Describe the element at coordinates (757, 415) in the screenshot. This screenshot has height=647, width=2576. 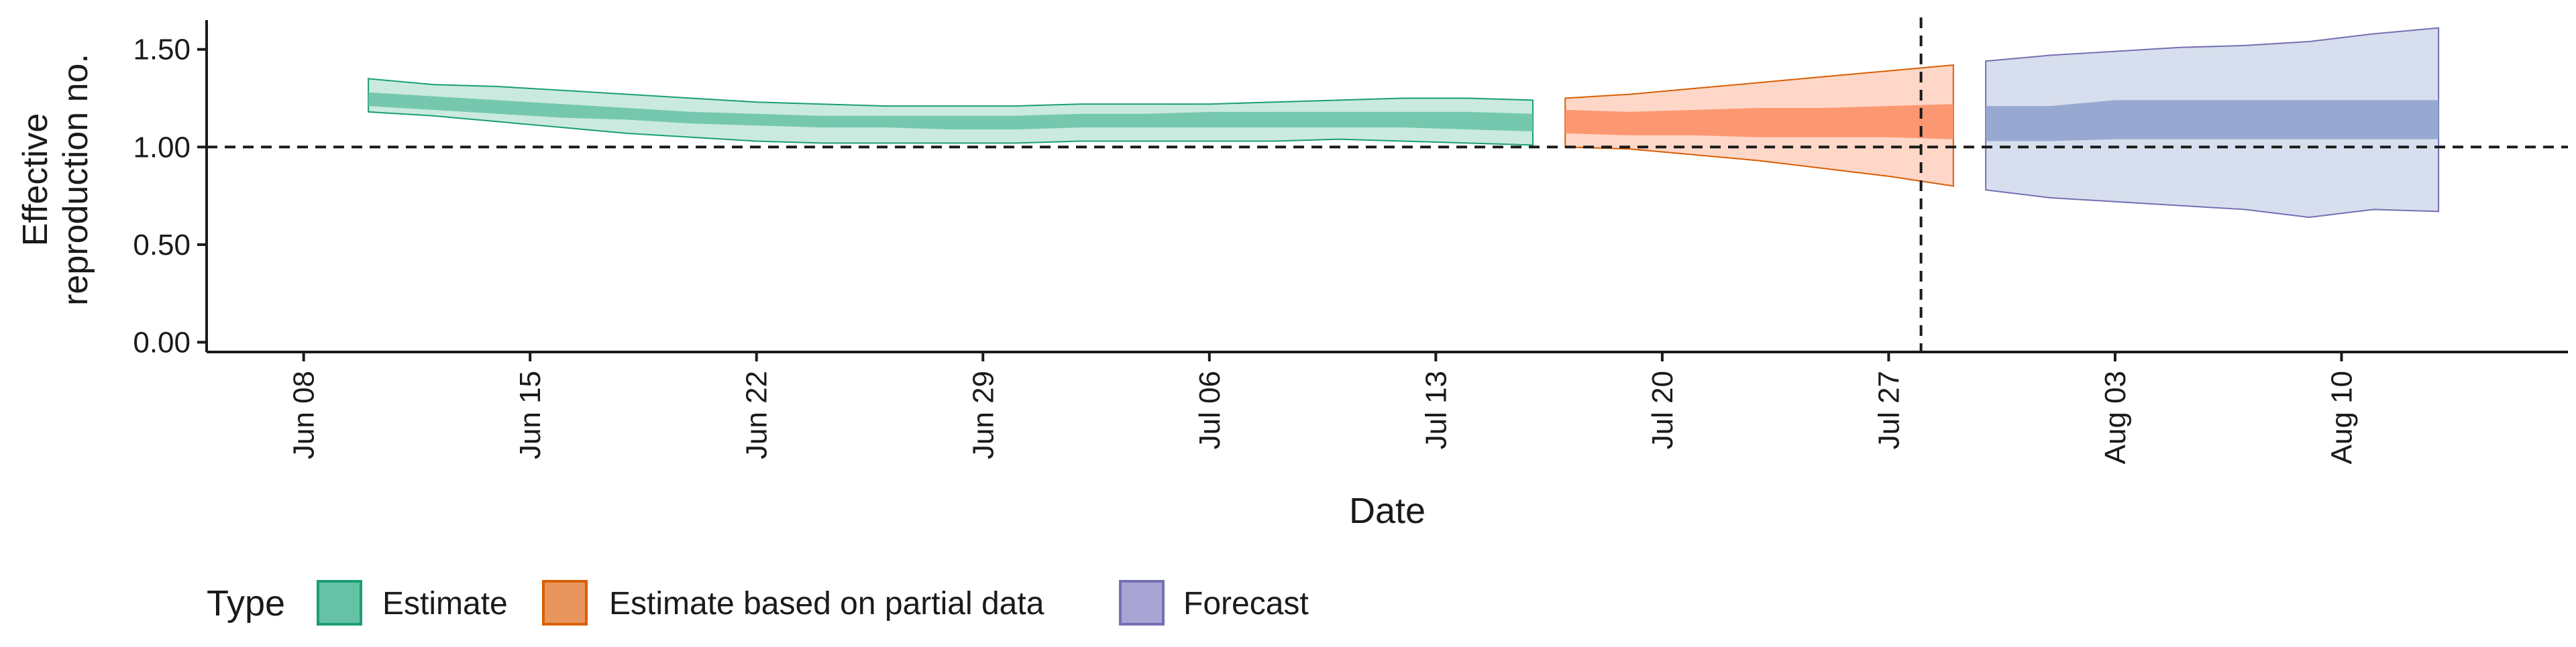
I see `x-tick-label: Jun 22` at that location.